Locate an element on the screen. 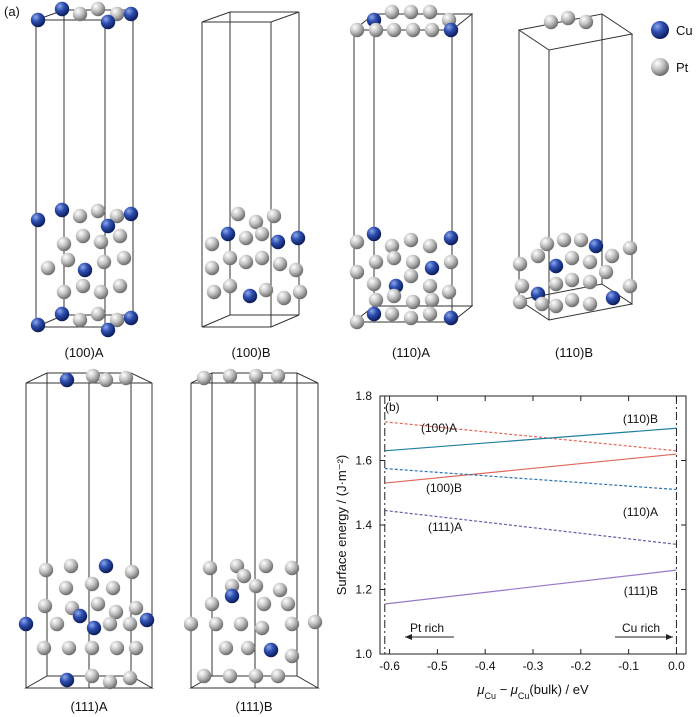  series-label-111b: (111)B is located at coordinates (641, 591).